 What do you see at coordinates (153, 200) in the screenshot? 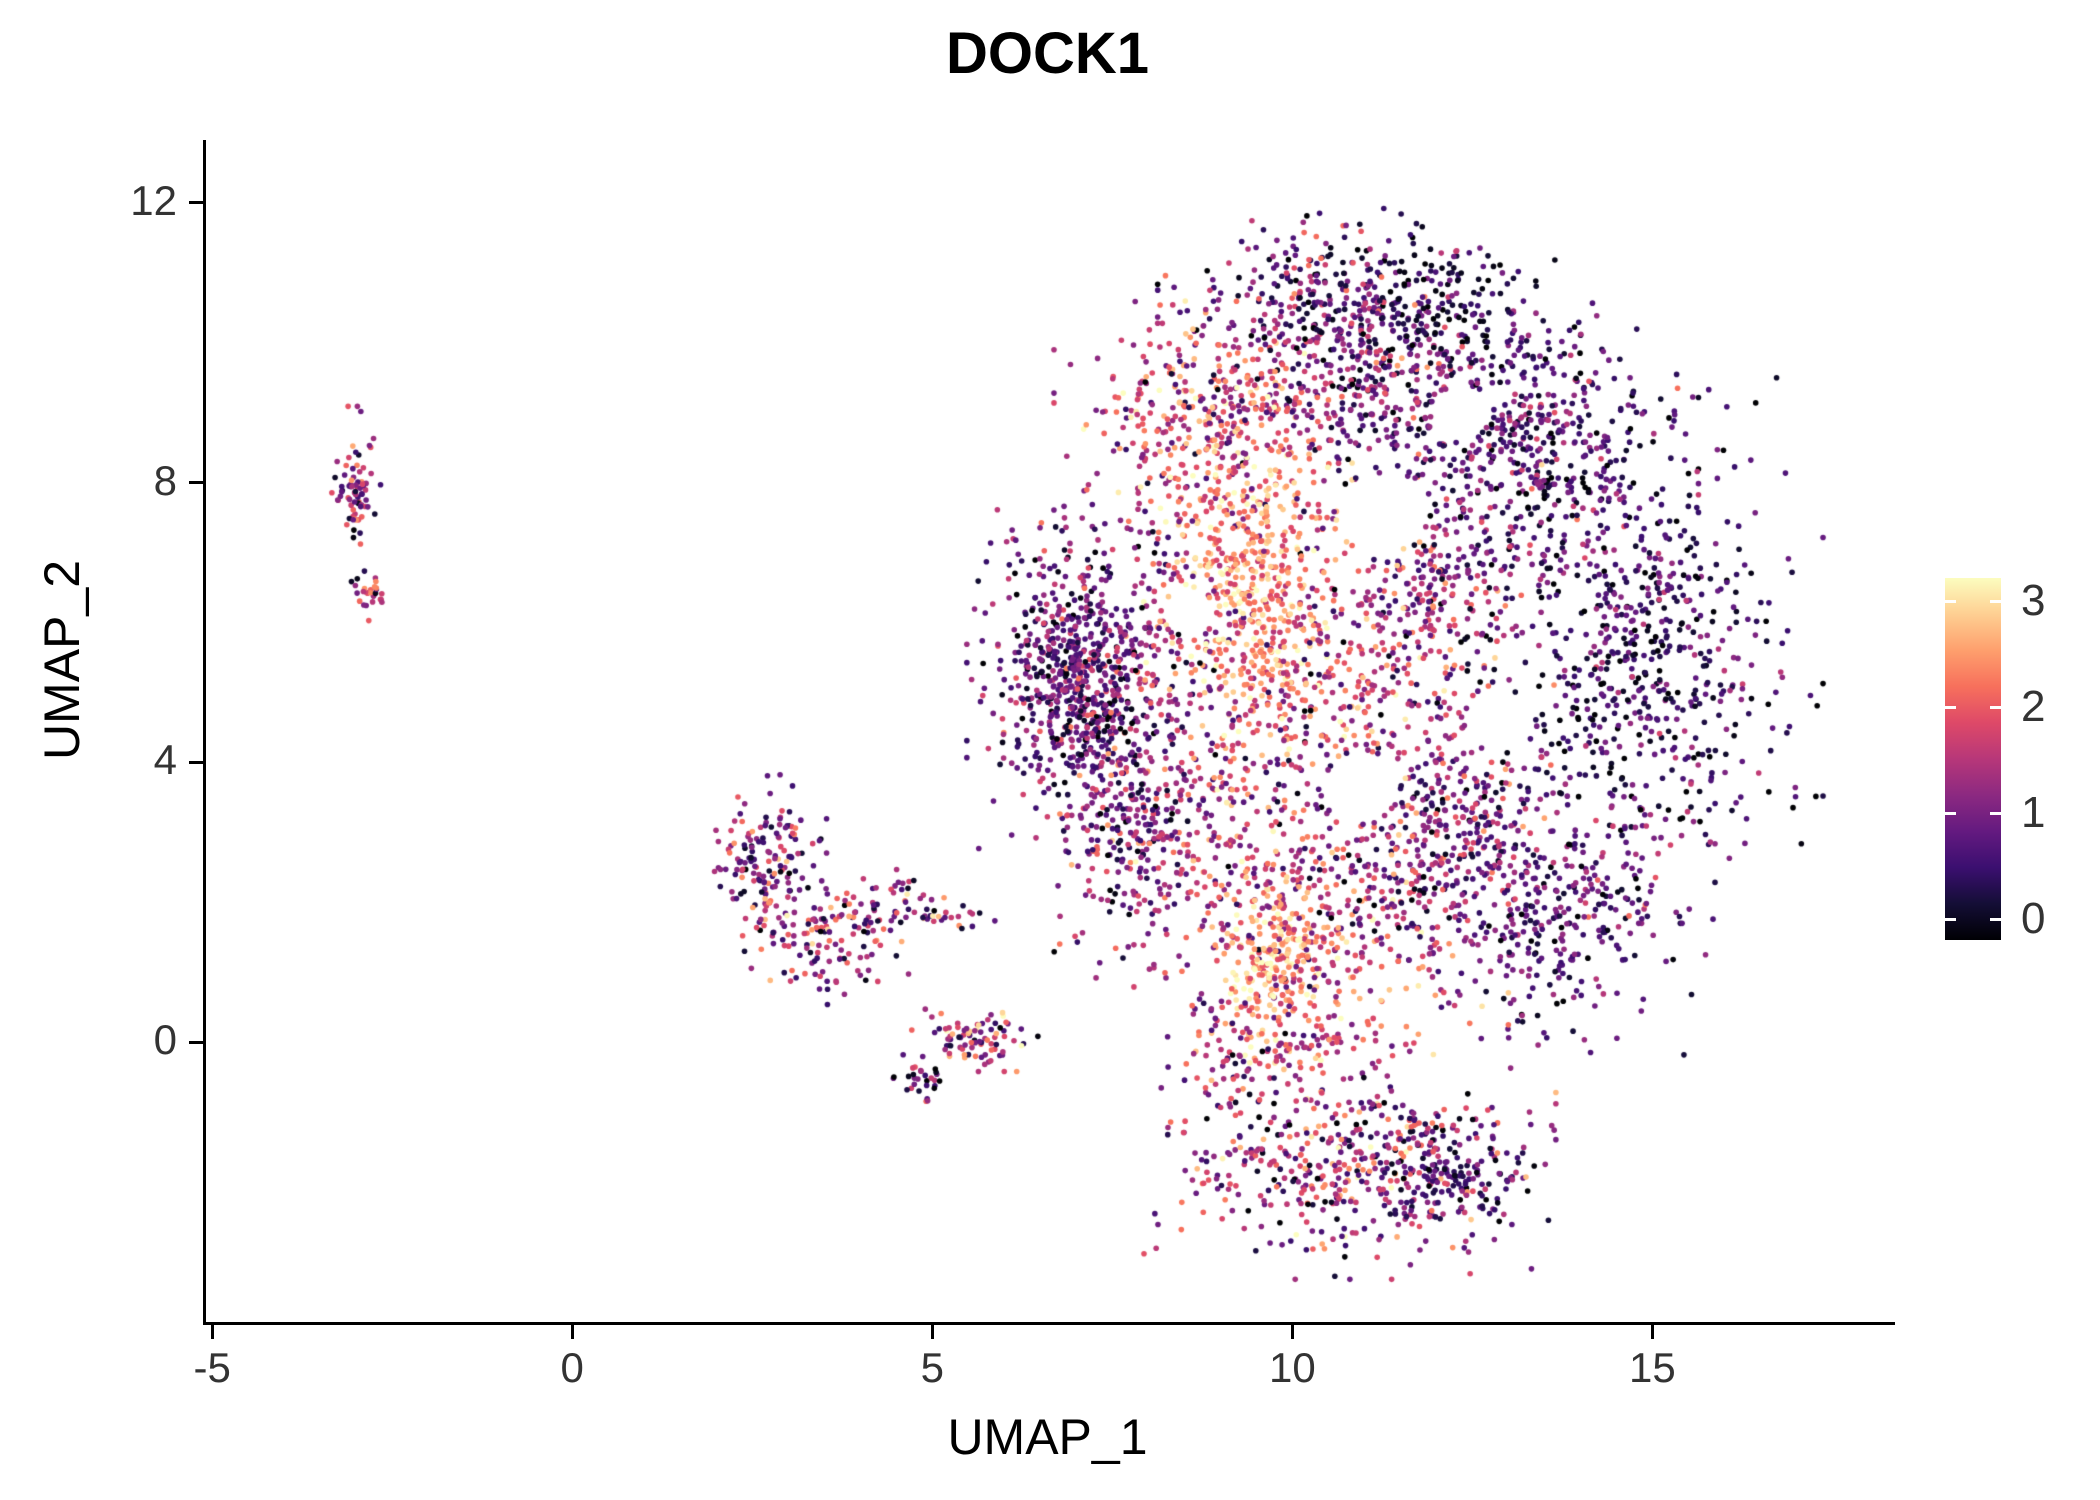
I see `y-tick-label: 12` at bounding box center [153, 200].